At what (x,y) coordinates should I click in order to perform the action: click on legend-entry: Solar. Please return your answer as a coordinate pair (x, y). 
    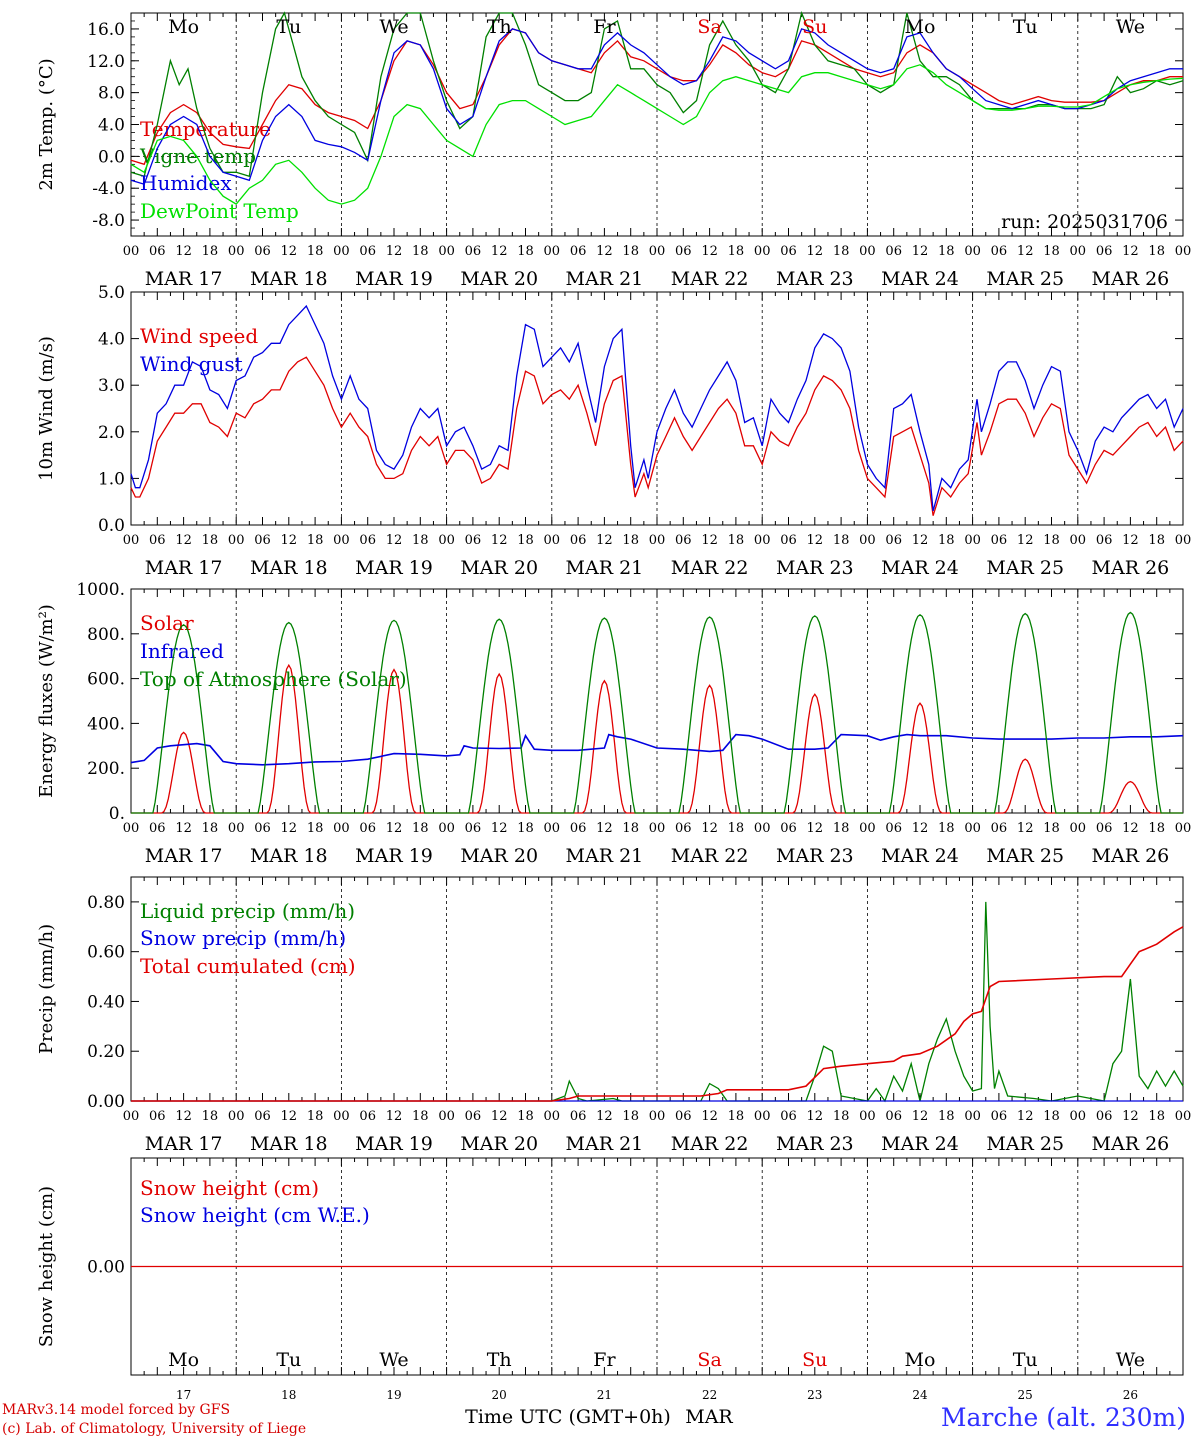
    Looking at the image, I should click on (167, 623).